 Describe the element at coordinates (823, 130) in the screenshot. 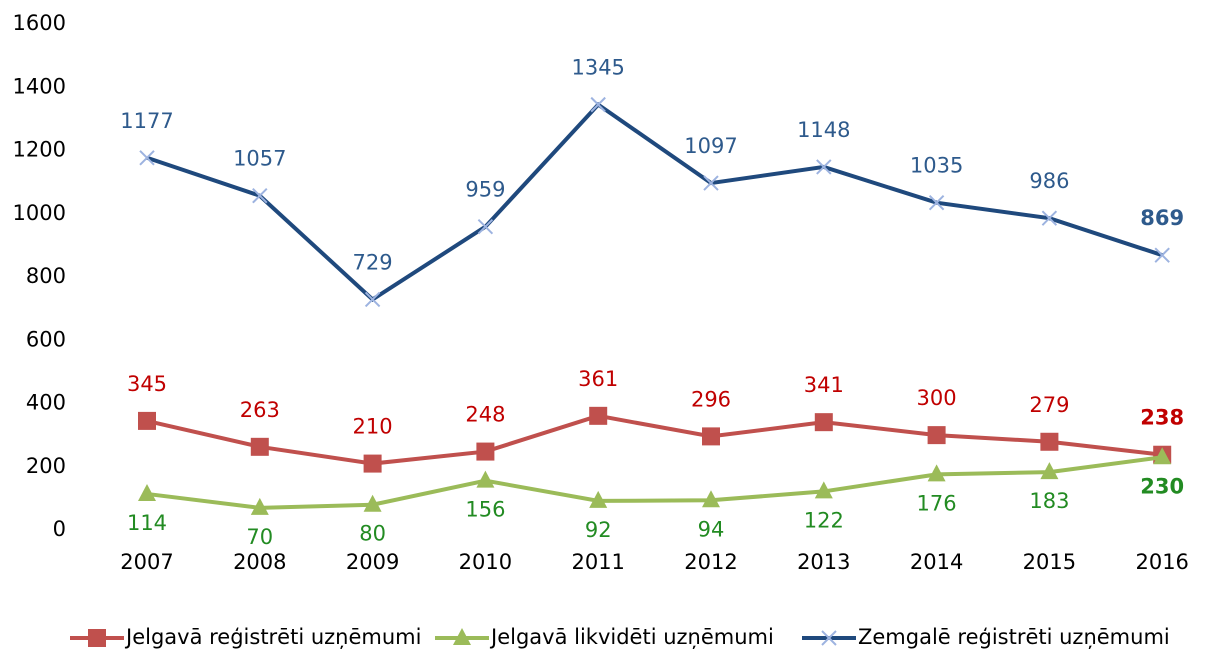

I see `data-label: 1148` at that location.